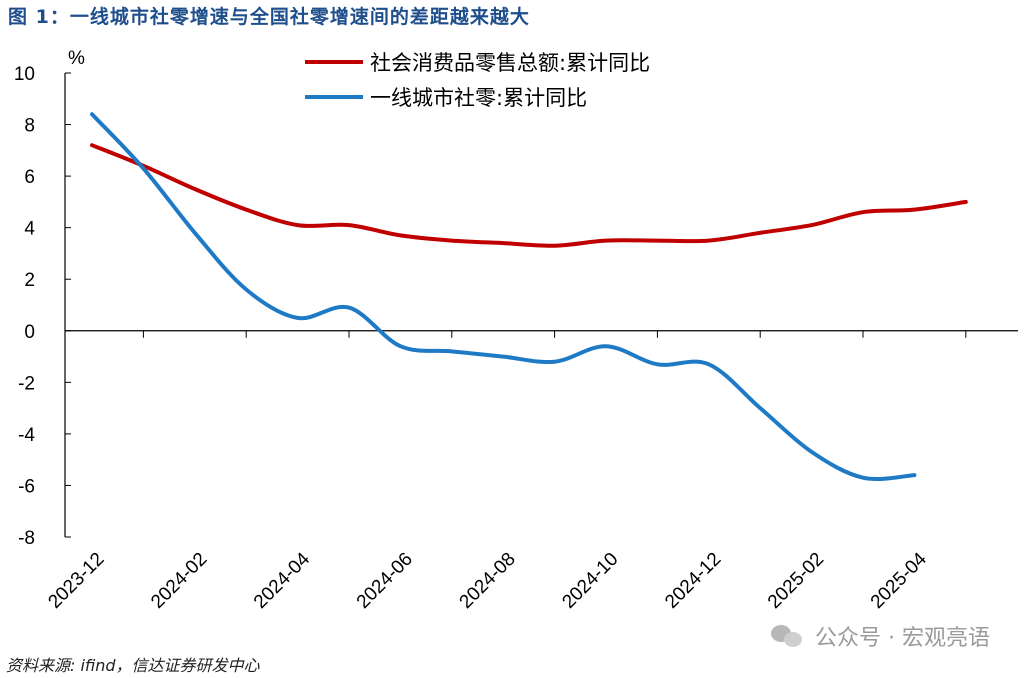 Image resolution: width=1024 pixels, height=678 pixels. I want to click on y-tick-label: -2, so click(26, 383).